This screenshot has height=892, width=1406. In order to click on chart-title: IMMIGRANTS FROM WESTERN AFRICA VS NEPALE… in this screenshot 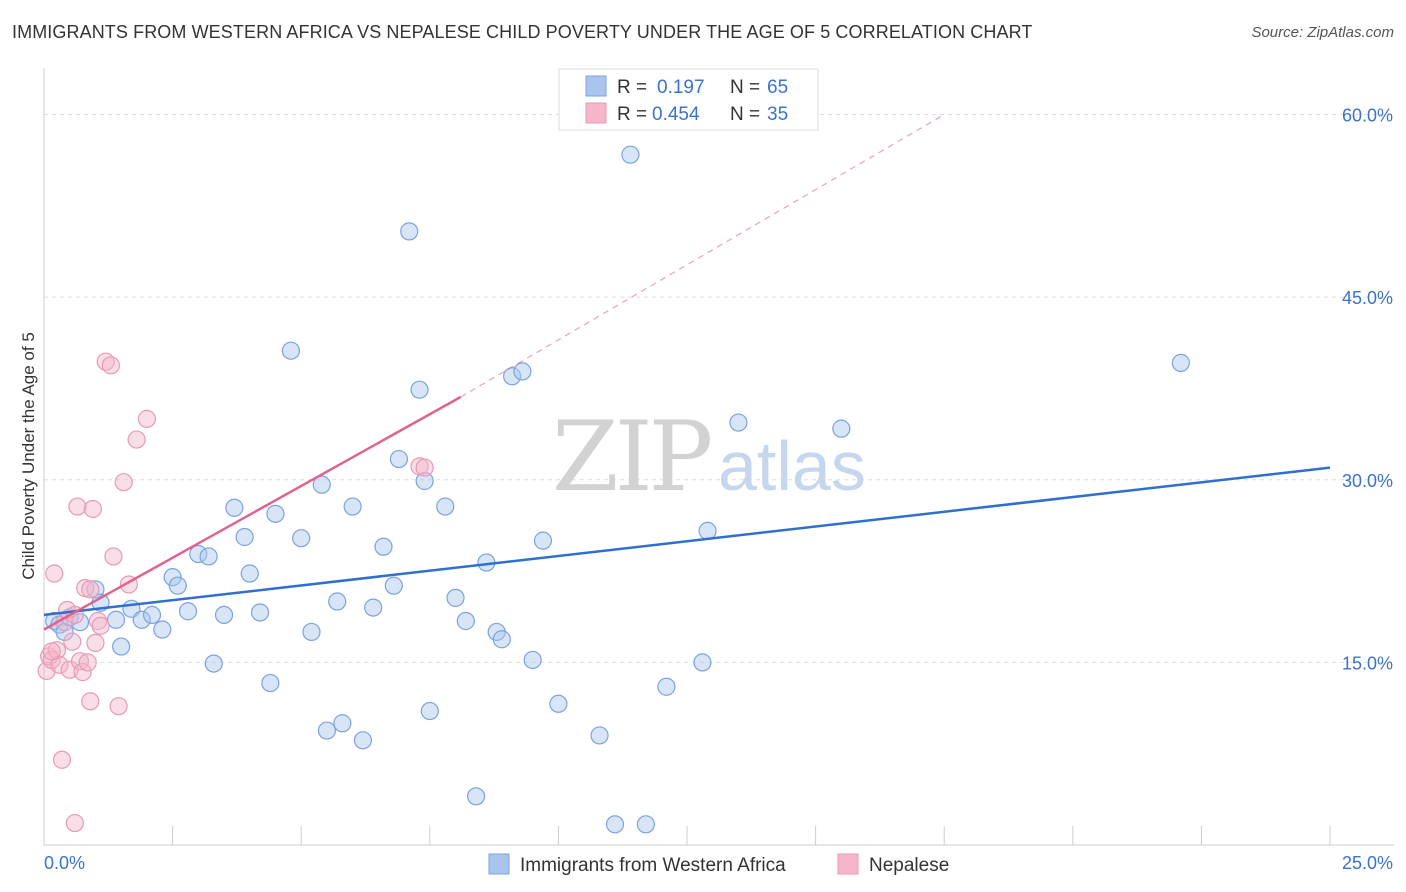, I will do `click(522, 32)`.